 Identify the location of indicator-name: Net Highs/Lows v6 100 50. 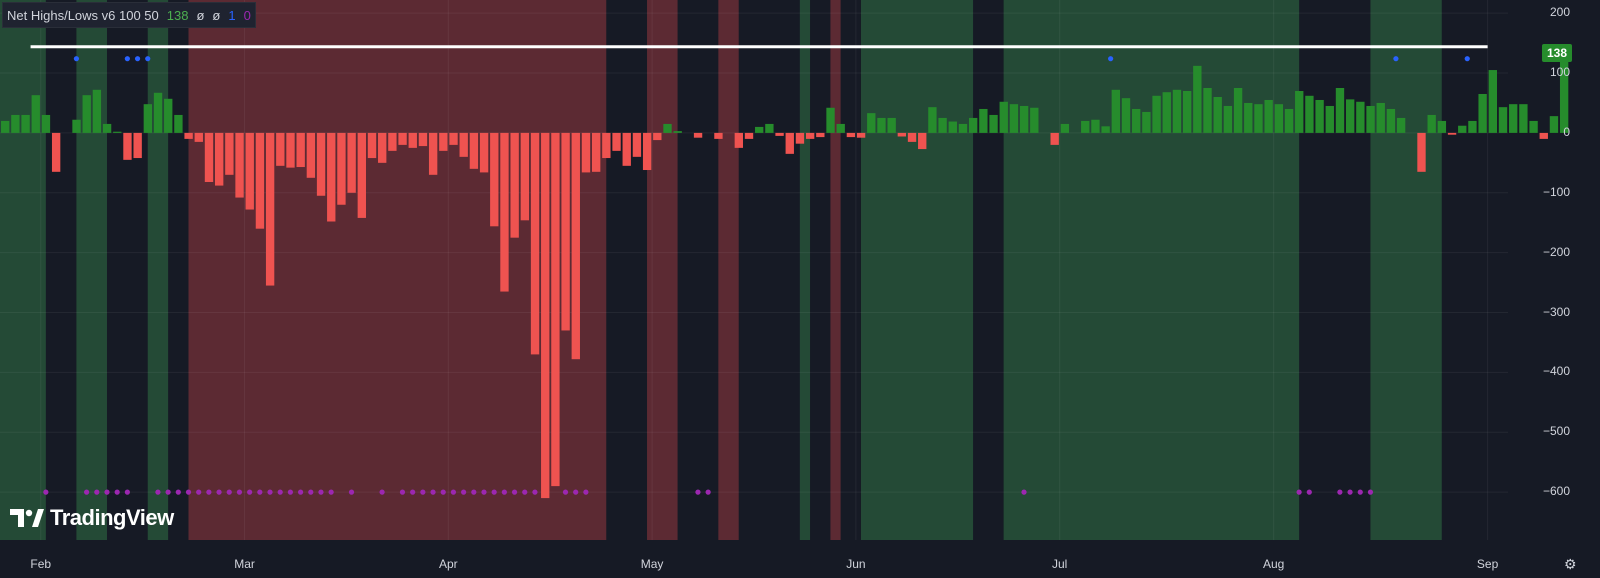
(83, 15).